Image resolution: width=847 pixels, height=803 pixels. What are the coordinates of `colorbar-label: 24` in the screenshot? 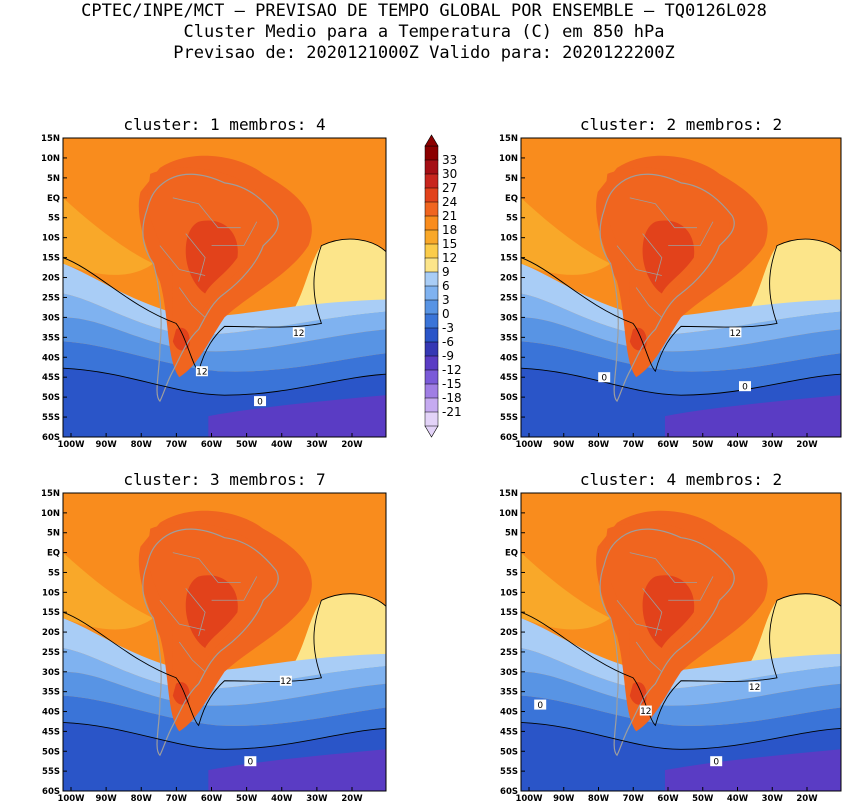 It's located at (449, 202).